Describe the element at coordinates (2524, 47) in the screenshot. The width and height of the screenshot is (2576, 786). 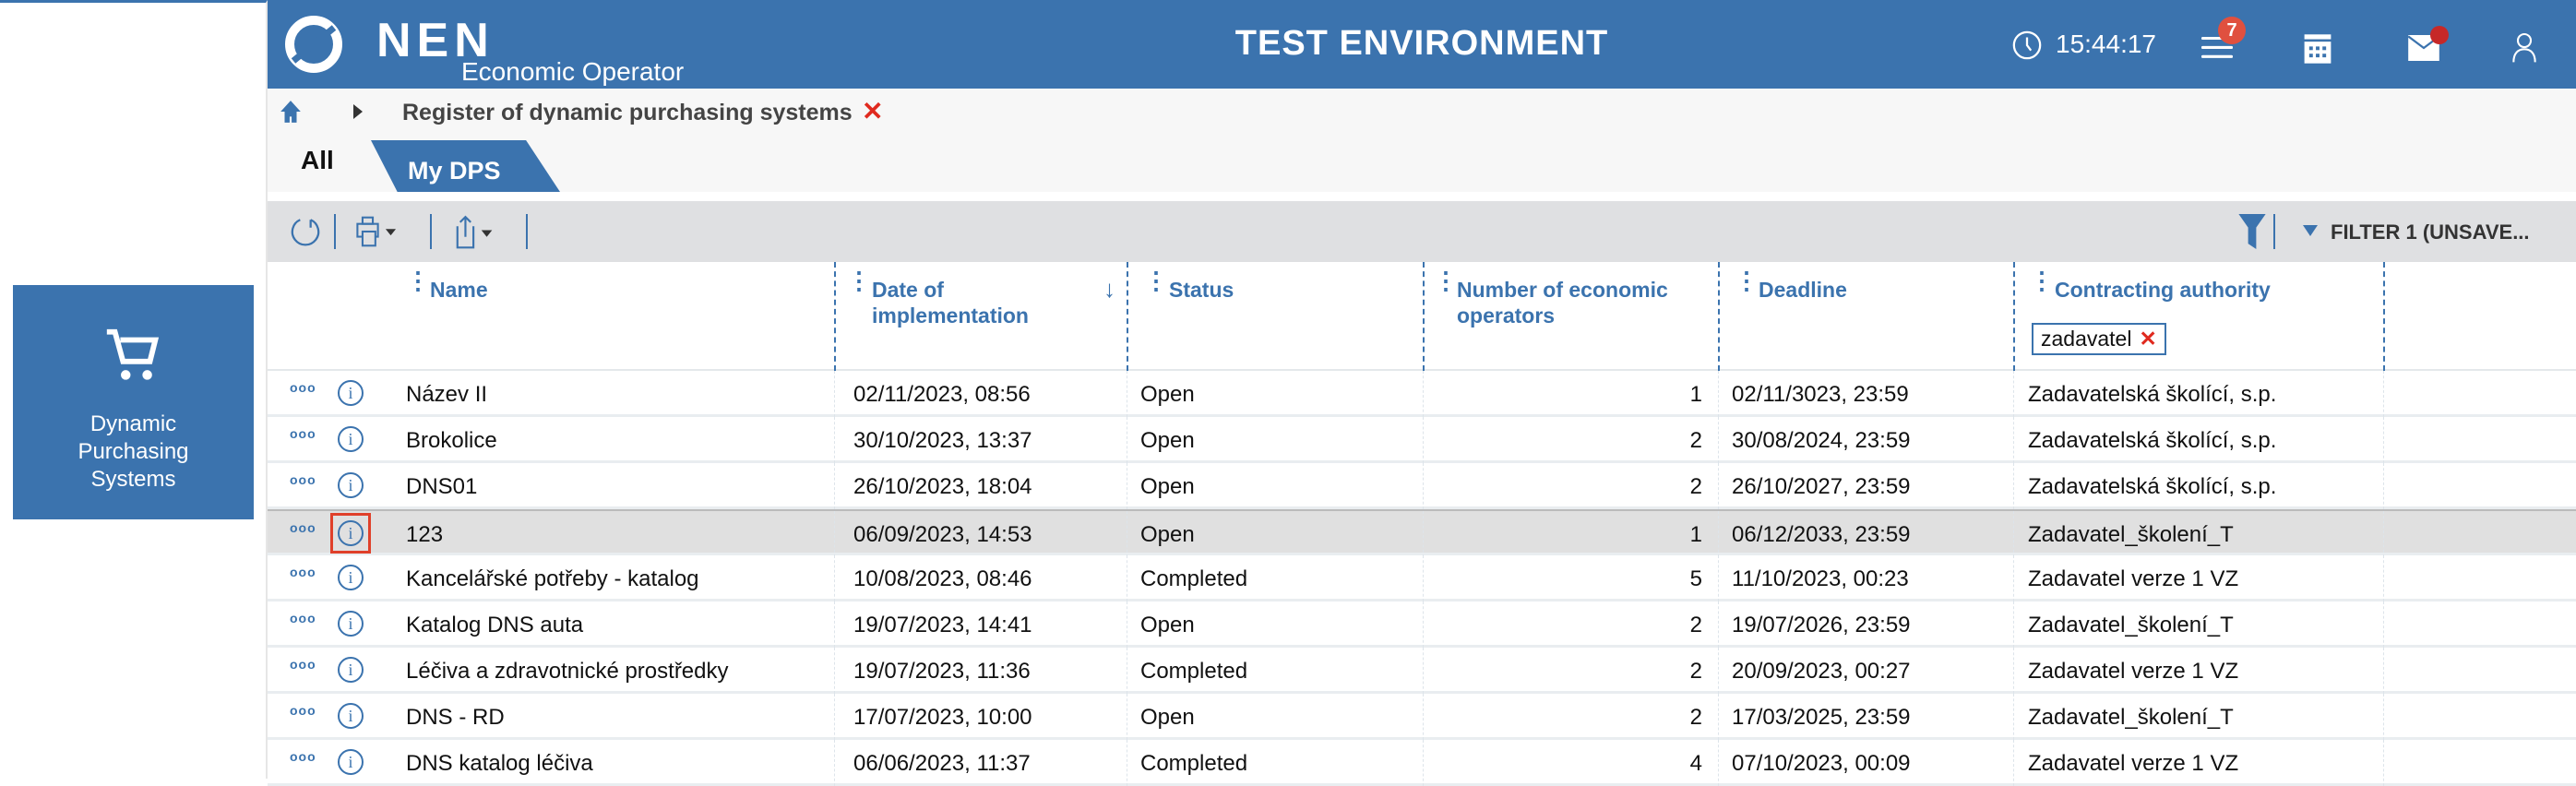
I see `user-icon` at that location.